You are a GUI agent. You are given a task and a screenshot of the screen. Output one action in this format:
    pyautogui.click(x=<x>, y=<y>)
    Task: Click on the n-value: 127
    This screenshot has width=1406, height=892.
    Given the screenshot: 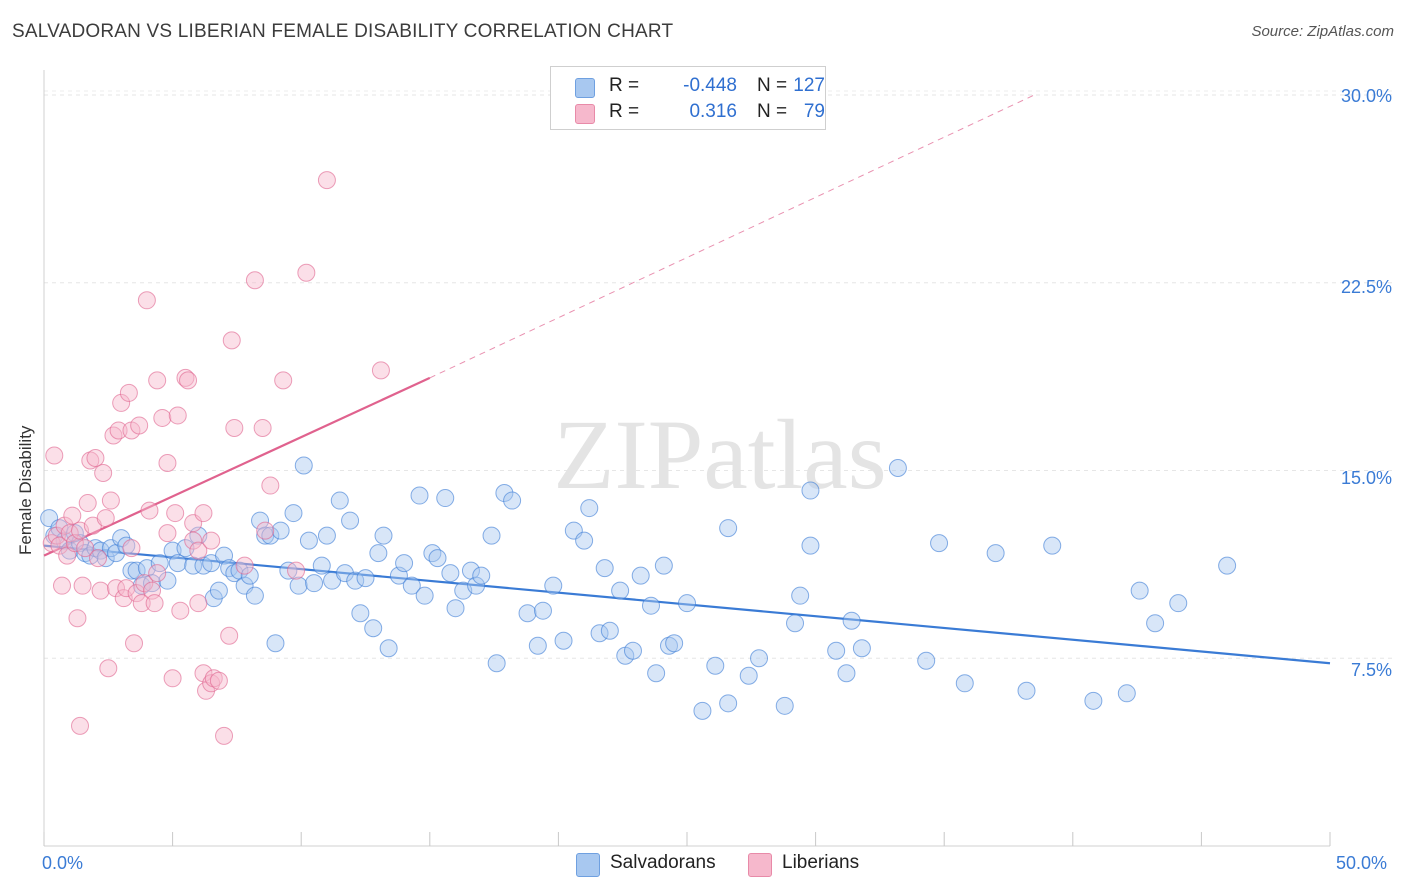 What is the action you would take?
    pyautogui.click(x=809, y=85)
    